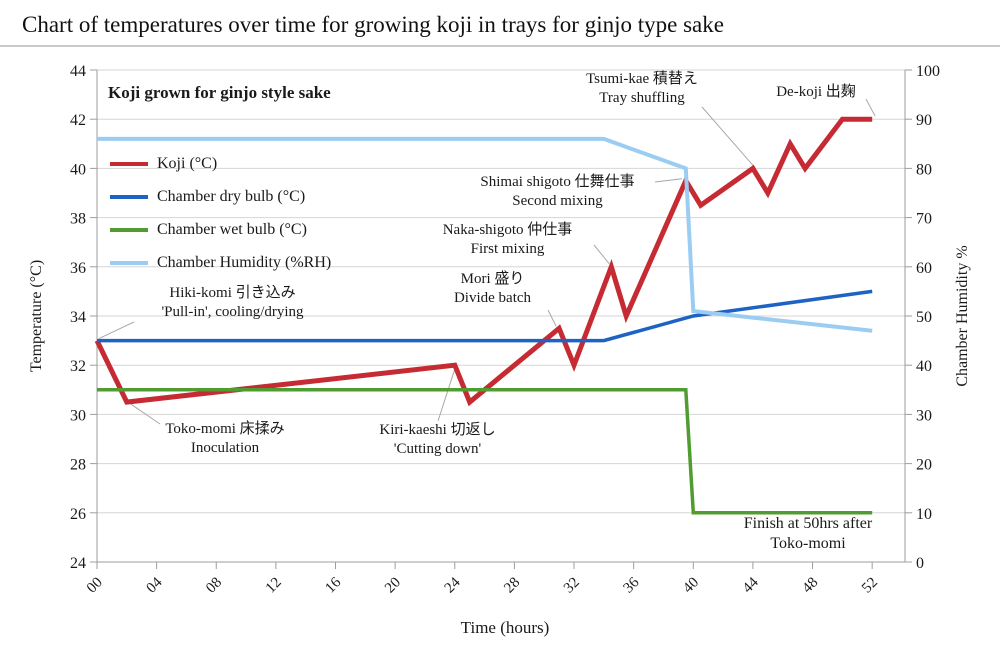 Image resolution: width=1000 pixels, height=662 pixels. What do you see at coordinates (244, 262) in the screenshot?
I see `legend-label: Chamber Humidity (%RH)` at bounding box center [244, 262].